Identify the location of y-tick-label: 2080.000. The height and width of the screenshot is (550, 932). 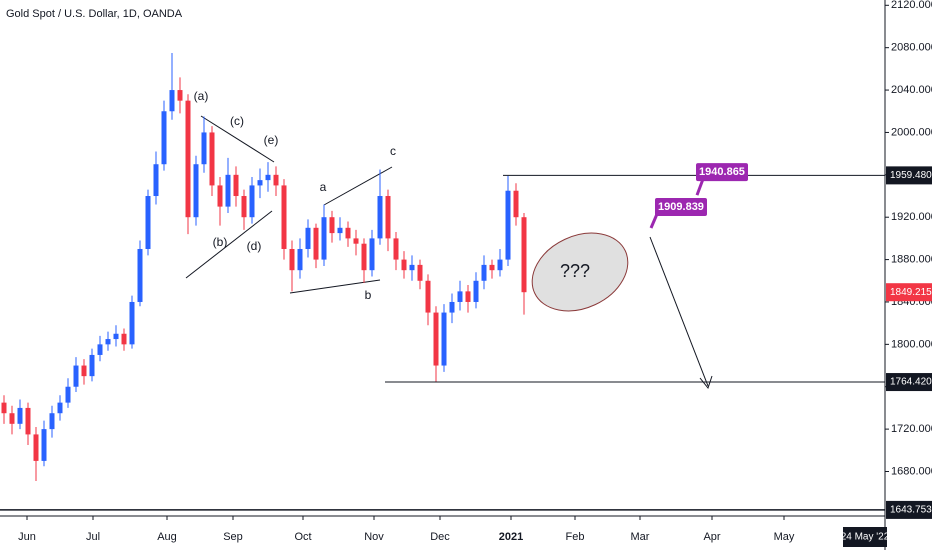
(911, 48).